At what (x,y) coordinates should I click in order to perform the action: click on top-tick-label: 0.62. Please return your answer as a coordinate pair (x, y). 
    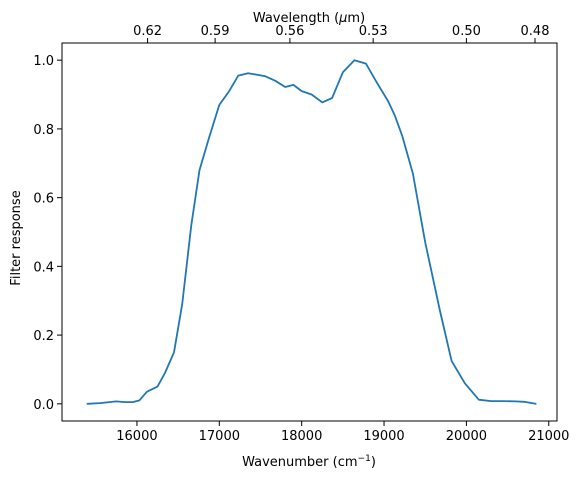
    Looking at the image, I should click on (147, 31).